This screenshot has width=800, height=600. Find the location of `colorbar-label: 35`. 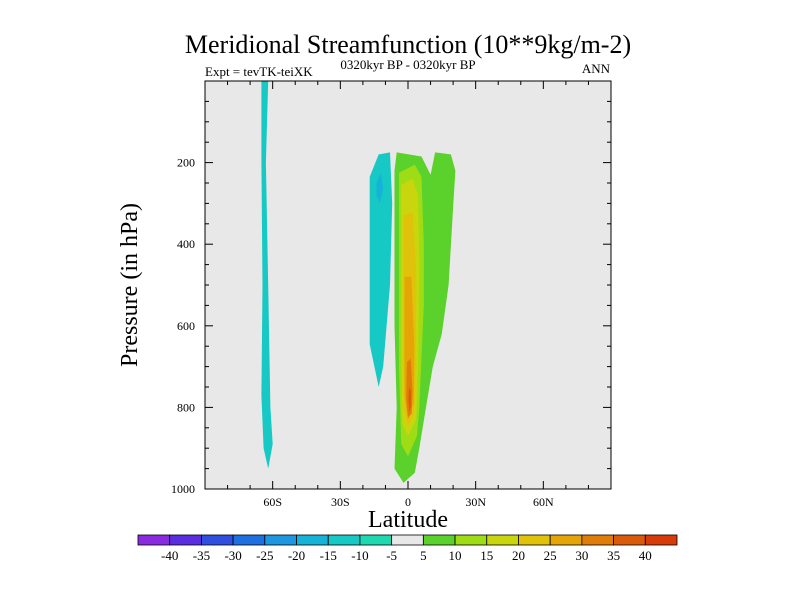

colorbar-label: 35 is located at coordinates (613, 555).